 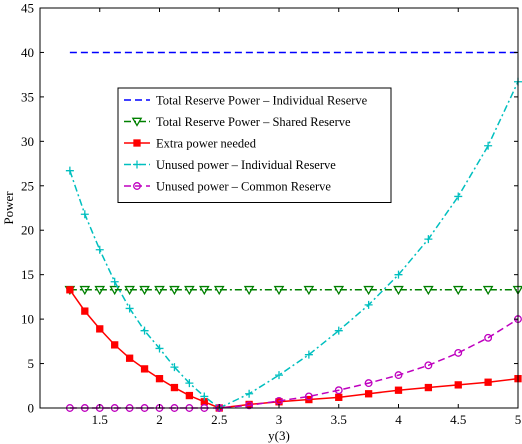 I want to click on y-axis-label: Power, so click(x=8, y=208).